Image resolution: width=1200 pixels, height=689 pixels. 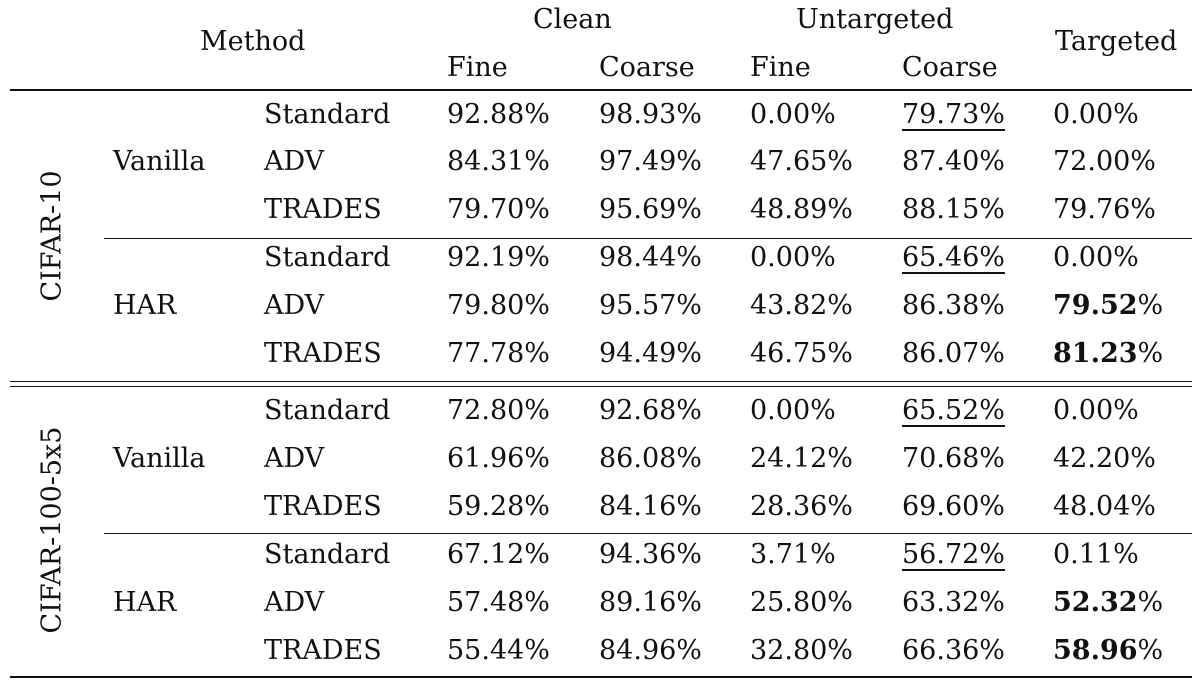 I want to click on value-cell: 67.12%, so click(x=498, y=554).